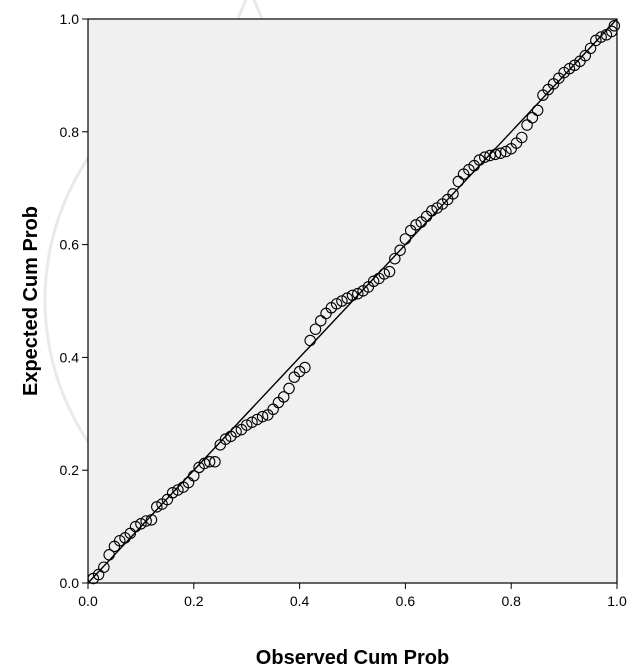  I want to click on y-tick-label: 0.0, so click(70, 583).